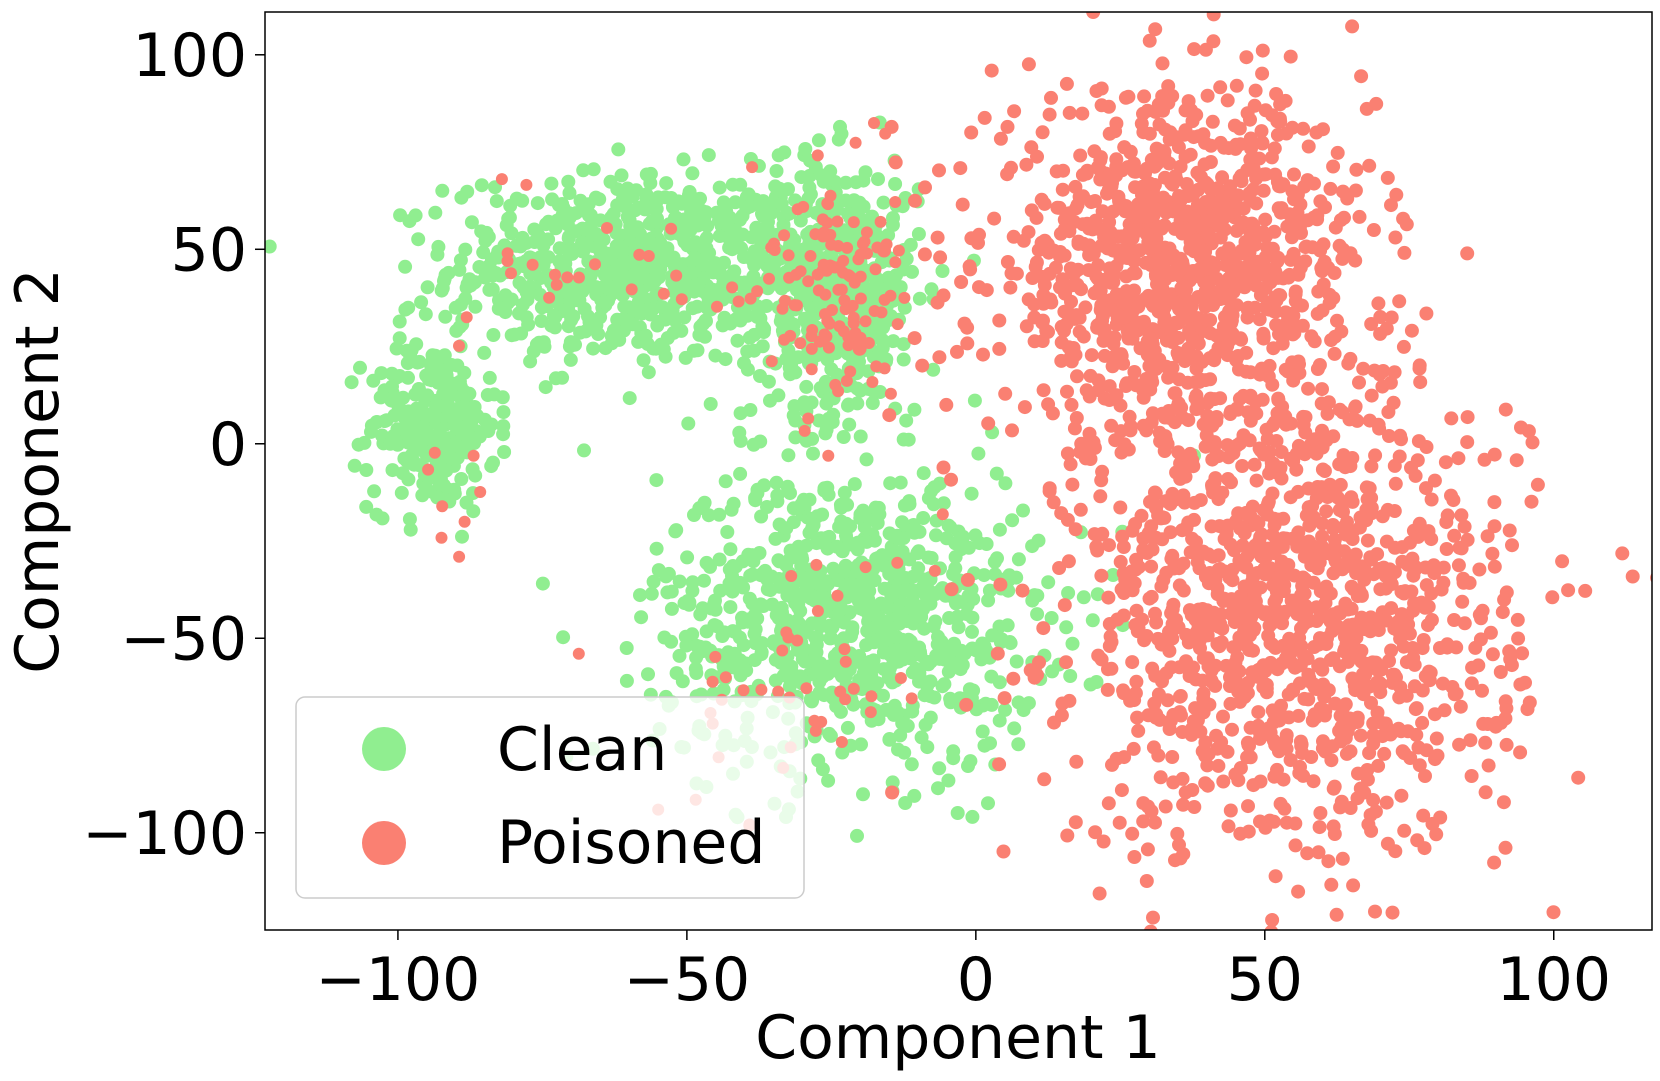  What do you see at coordinates (687, 980) in the screenshot?
I see `x-tick-label: −50` at bounding box center [687, 980].